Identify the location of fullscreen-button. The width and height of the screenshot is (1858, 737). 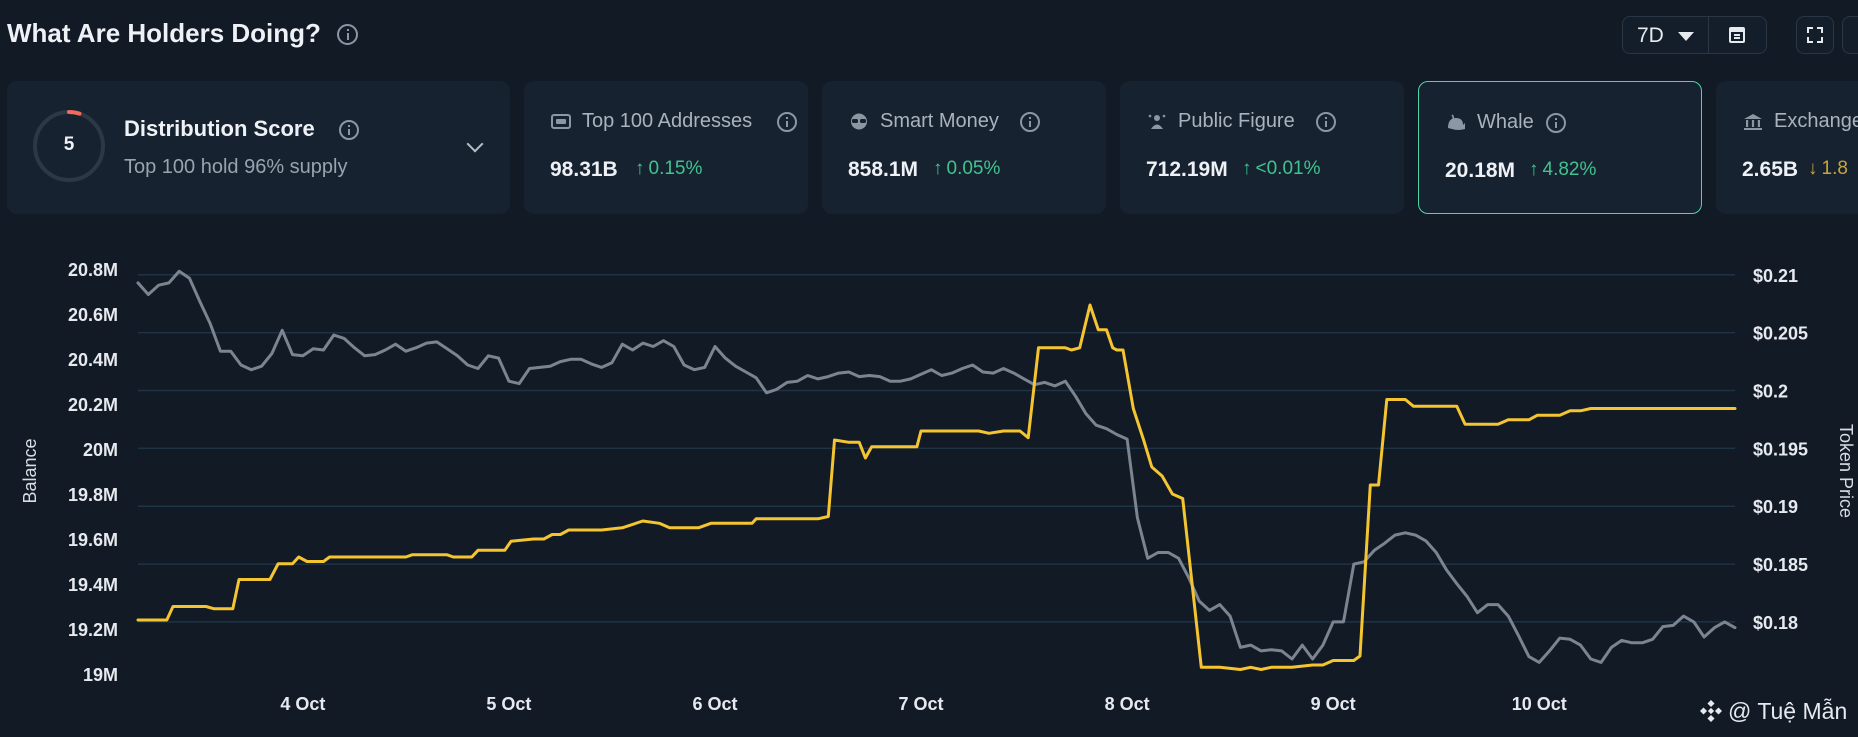
(1815, 35).